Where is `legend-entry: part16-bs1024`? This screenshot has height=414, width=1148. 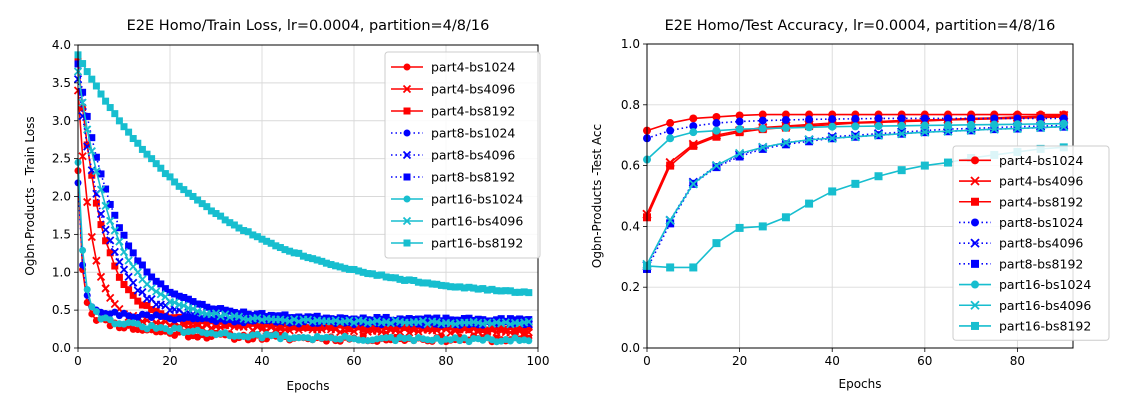
legend-entry: part16-bs1024 is located at coordinates (457, 199).